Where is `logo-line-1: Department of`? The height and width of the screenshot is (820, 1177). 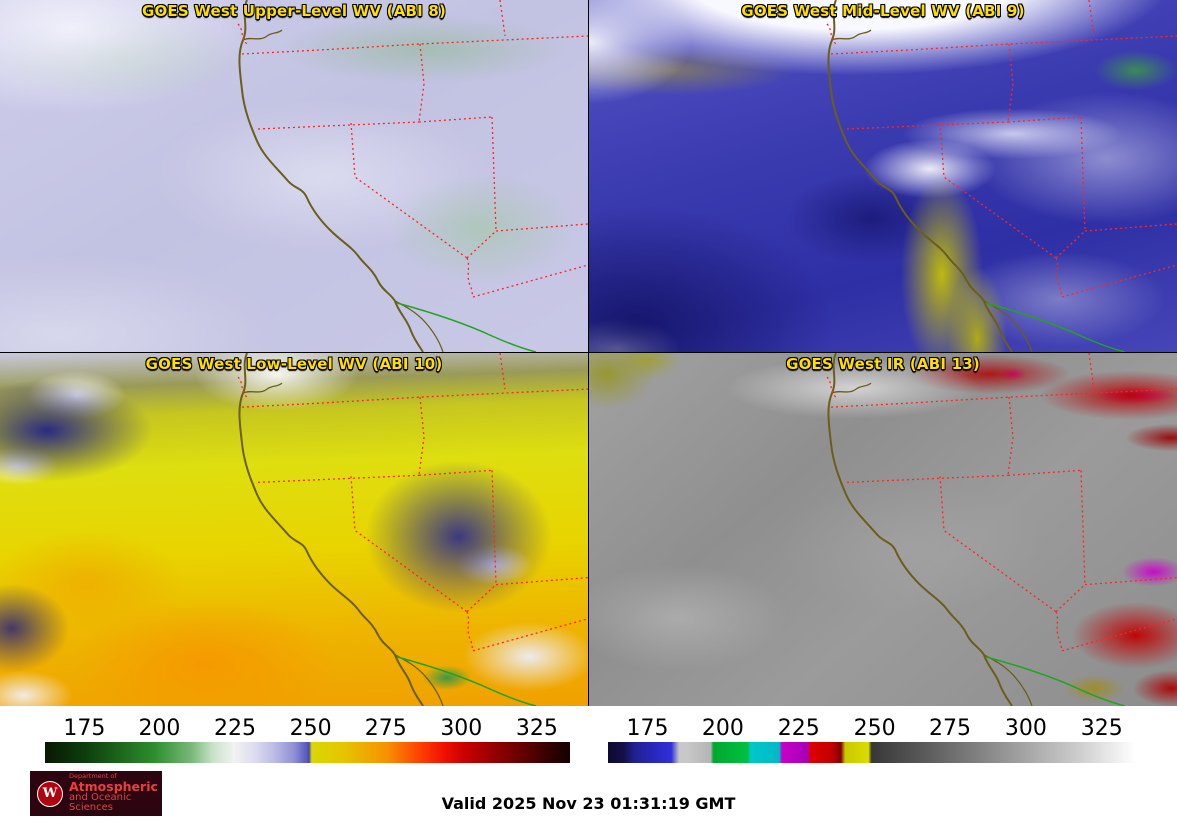
logo-line-1: Department of is located at coordinates (93, 776).